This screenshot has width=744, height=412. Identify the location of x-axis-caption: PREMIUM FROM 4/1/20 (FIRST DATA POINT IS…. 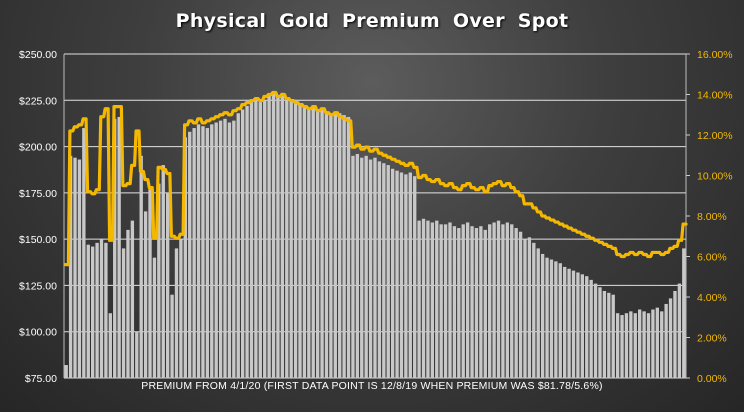
(372, 386).